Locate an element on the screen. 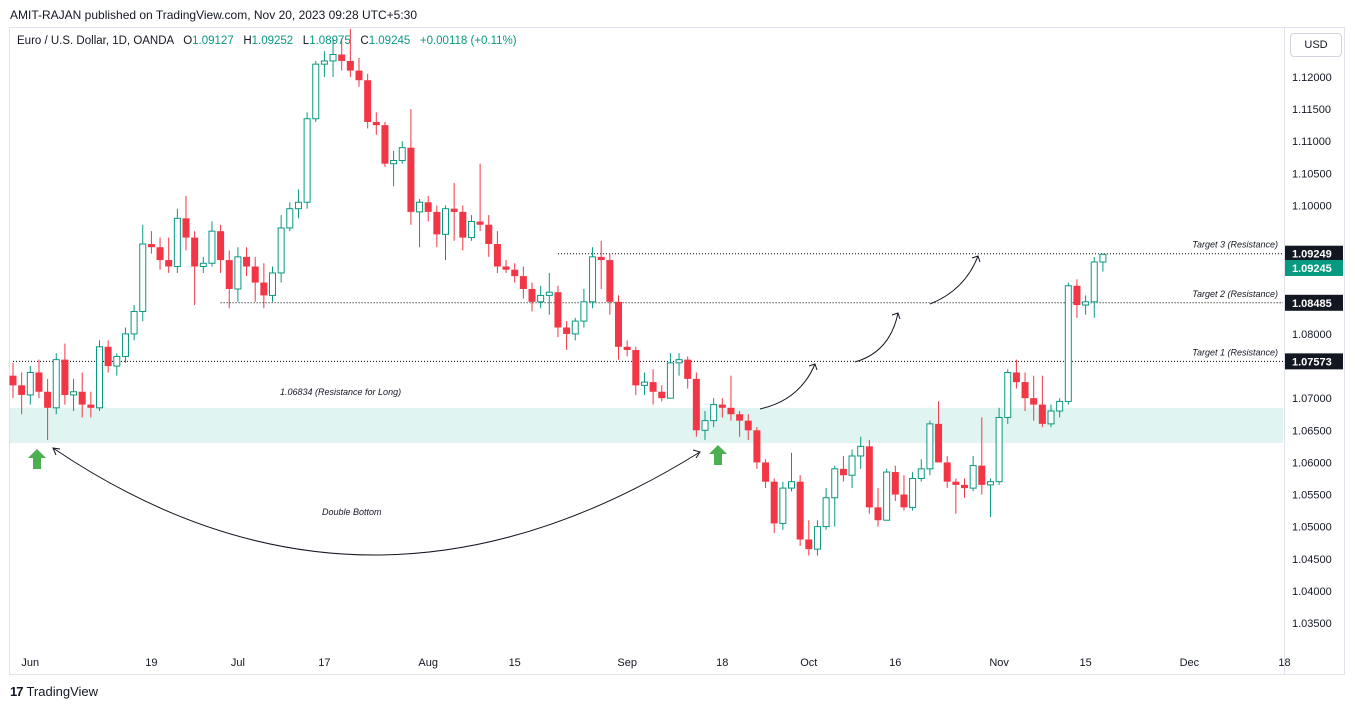 The height and width of the screenshot is (711, 1355). tradingview-logo-icon: 17 is located at coordinates (17, 691).